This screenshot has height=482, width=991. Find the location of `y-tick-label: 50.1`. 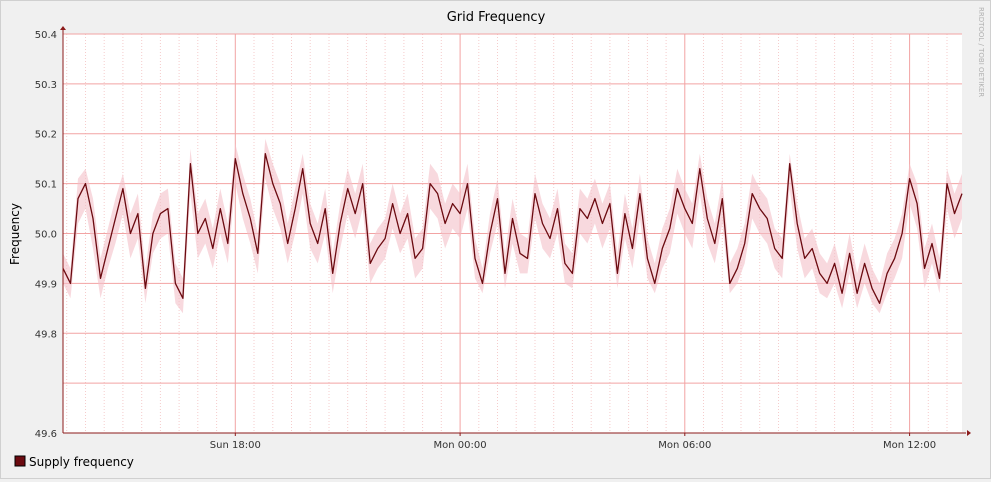

y-tick-label: 50.1 is located at coordinates (46, 185).